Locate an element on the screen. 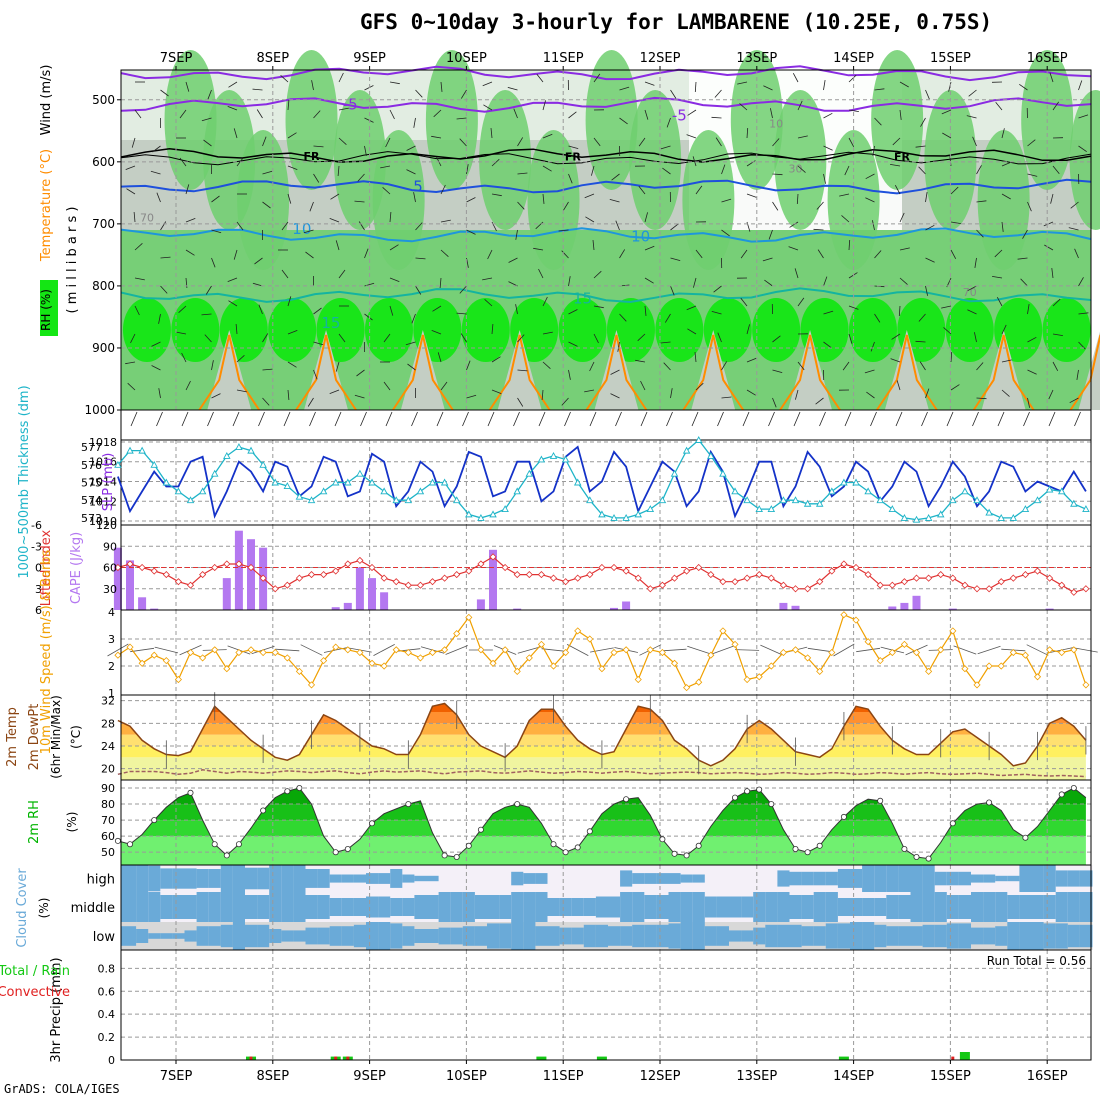 The width and height of the screenshot is (1100, 1100). top-date-label: 12SEP is located at coordinates (660, 58).